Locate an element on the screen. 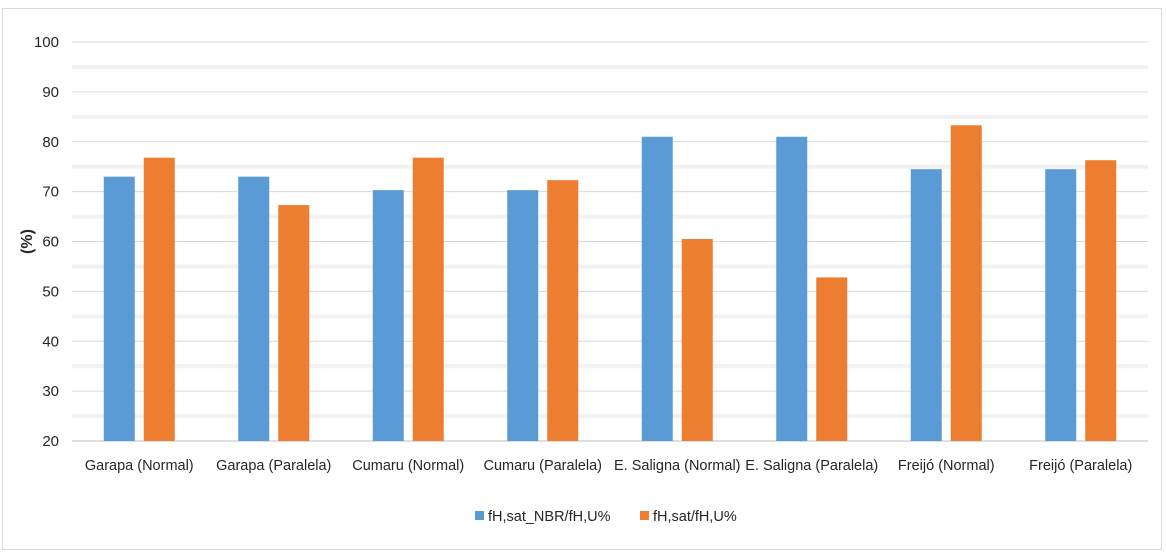 This screenshot has height=555, width=1166. x-category-label: Garapa (Paralela) is located at coordinates (273, 466).